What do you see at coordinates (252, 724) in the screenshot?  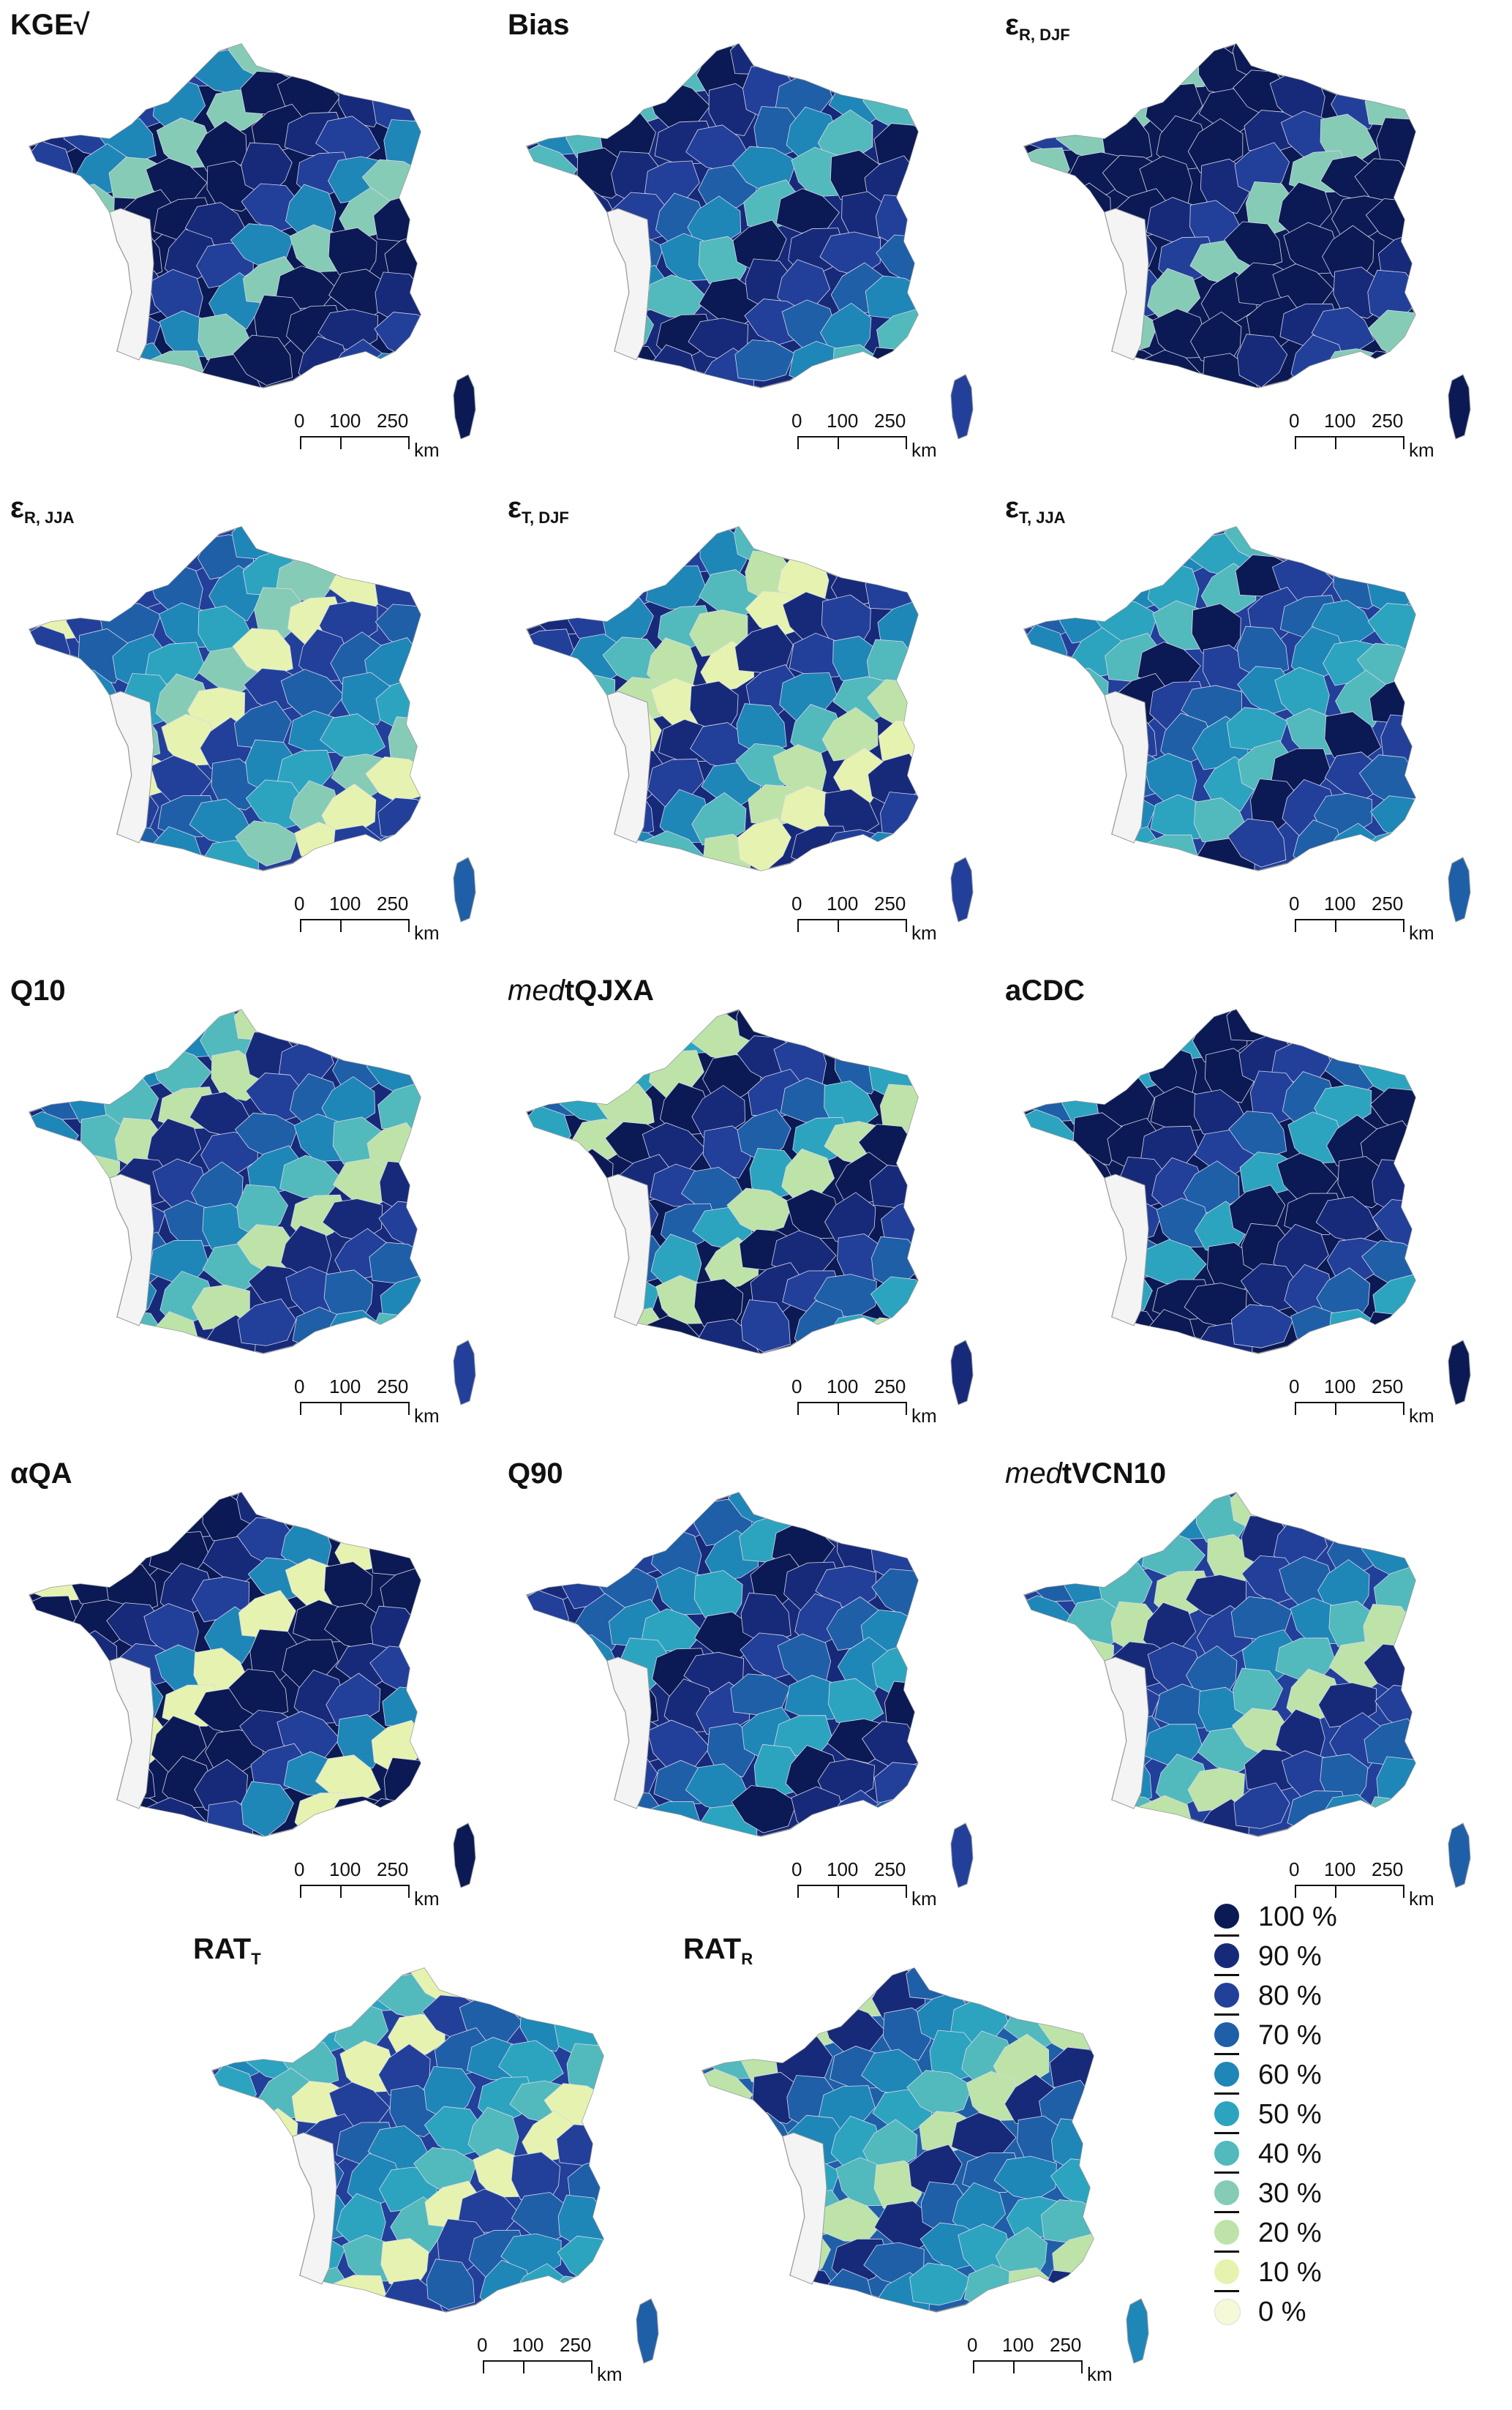 I see `france-map` at bounding box center [252, 724].